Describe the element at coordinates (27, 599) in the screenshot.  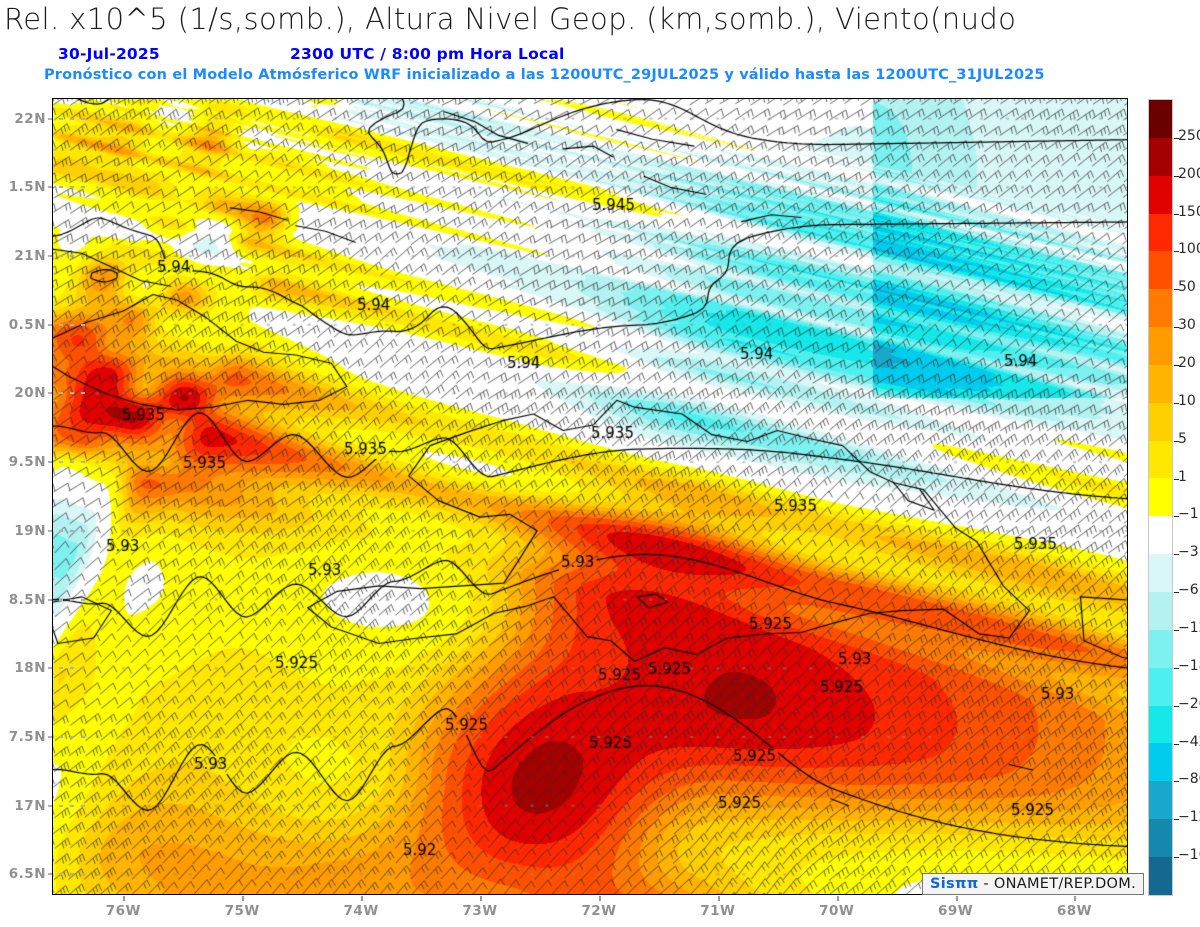
I see `lat-tick-8.5N: 8.5N` at that location.